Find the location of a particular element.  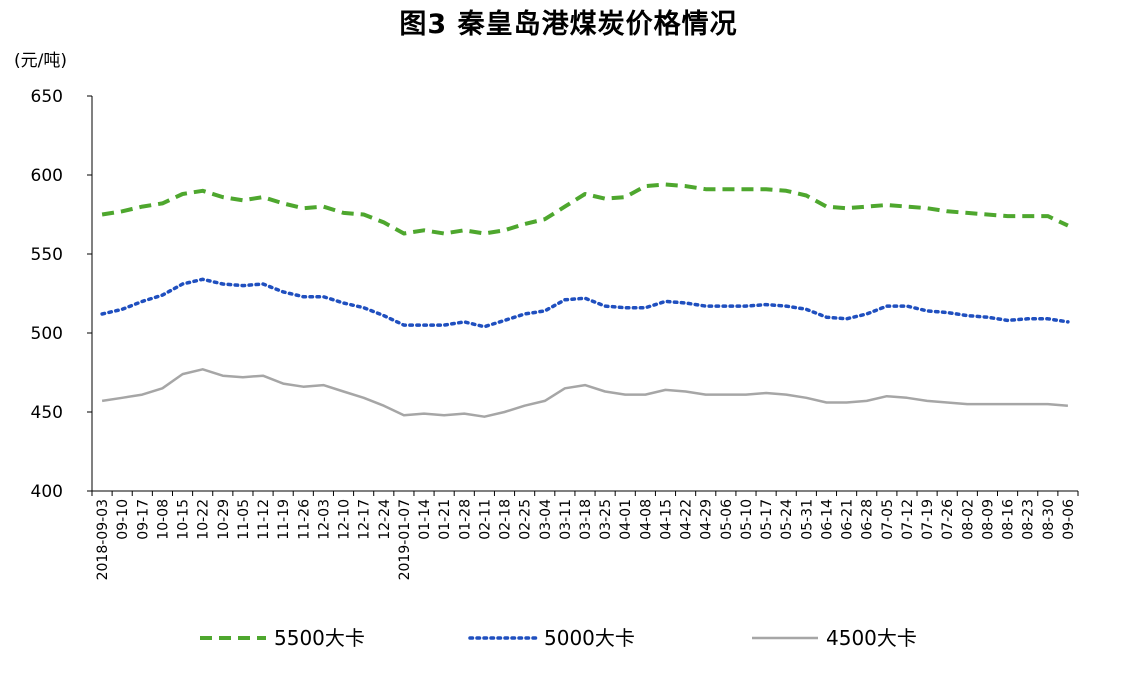

x-tick-label: 07-12 is located at coordinates (908, 519).